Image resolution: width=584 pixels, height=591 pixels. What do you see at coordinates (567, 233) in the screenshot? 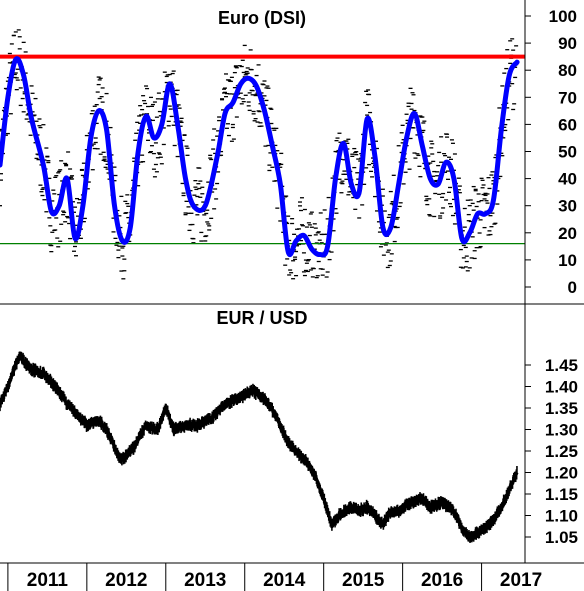
I see `dsi-y-tick-label: 20` at bounding box center [567, 233].